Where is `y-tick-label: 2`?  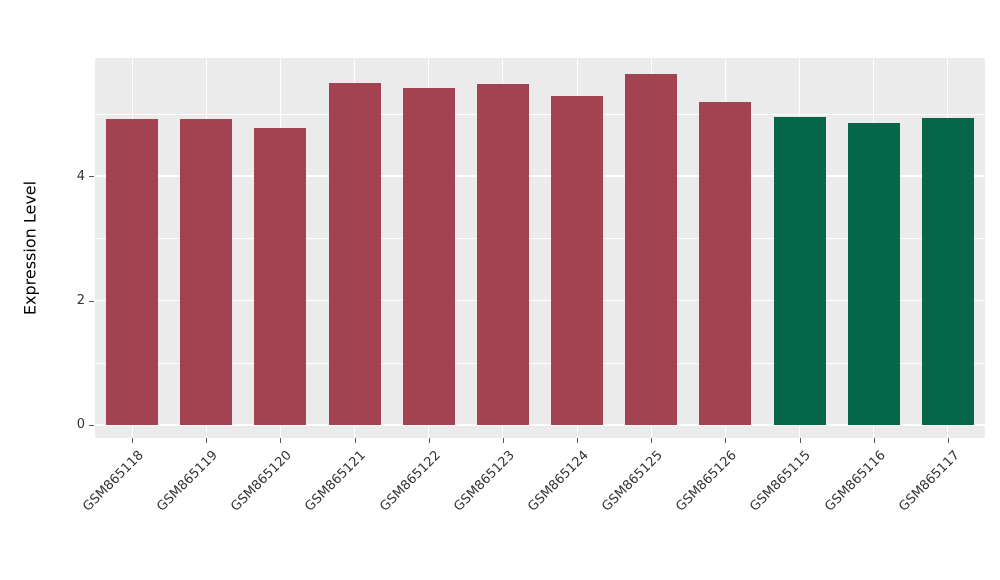 y-tick-label: 2 is located at coordinates (80, 301).